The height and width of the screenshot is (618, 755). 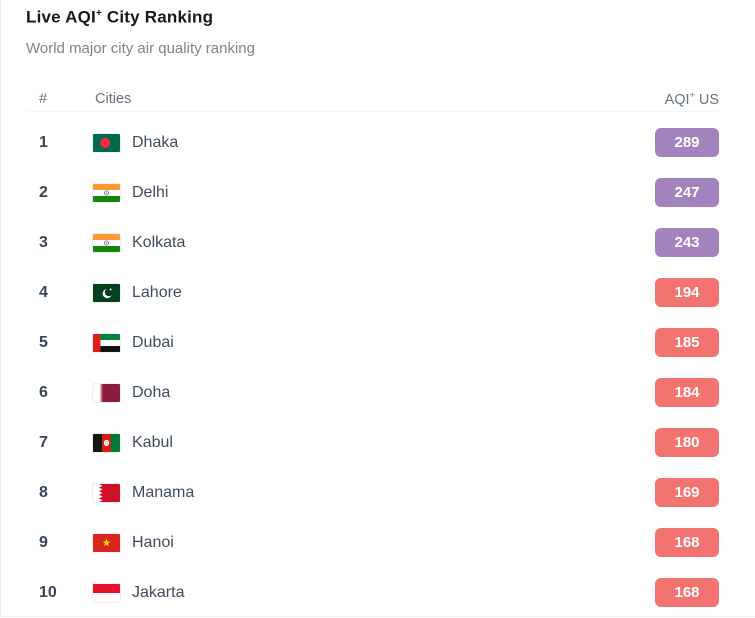 What do you see at coordinates (372, 593) in the screenshot?
I see `table-row: 10 Jakarta 168` at bounding box center [372, 593].